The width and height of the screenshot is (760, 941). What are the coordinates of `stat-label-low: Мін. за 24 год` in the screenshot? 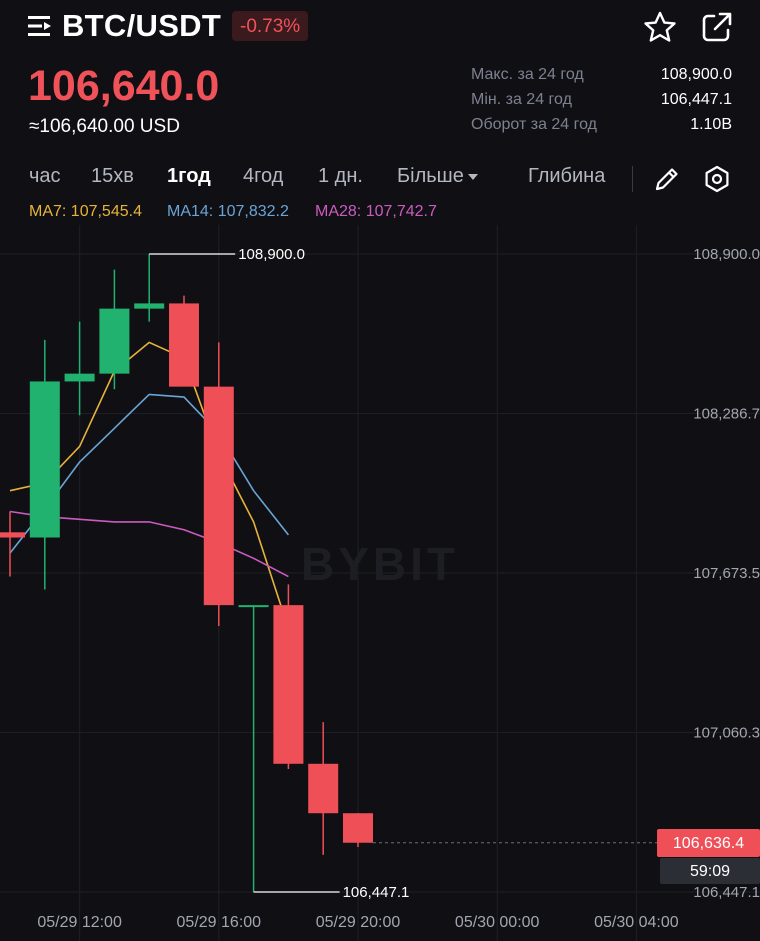 It's located at (521, 99).